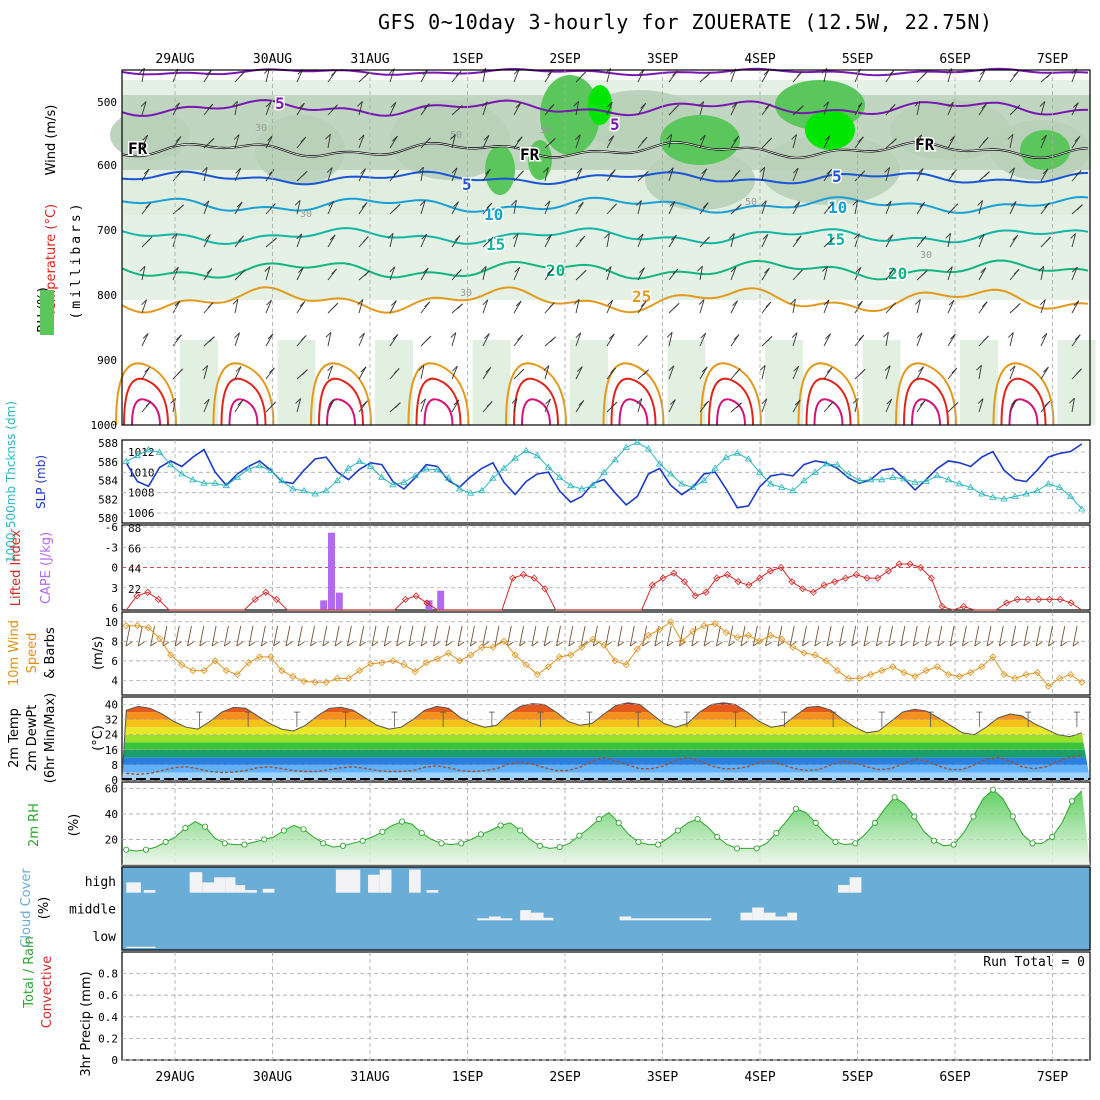  What do you see at coordinates (835, 239) in the screenshot?
I see `isotherm-label: 15` at bounding box center [835, 239].